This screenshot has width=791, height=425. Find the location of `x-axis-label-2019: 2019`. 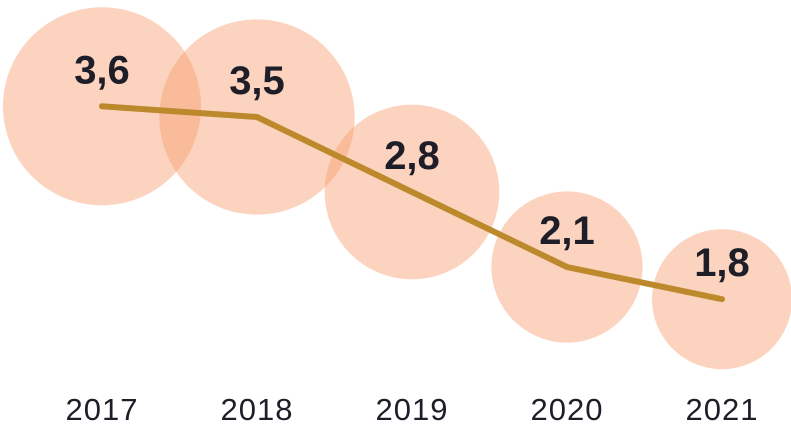

x-axis-label-2019: 2019 is located at coordinates (412, 408).